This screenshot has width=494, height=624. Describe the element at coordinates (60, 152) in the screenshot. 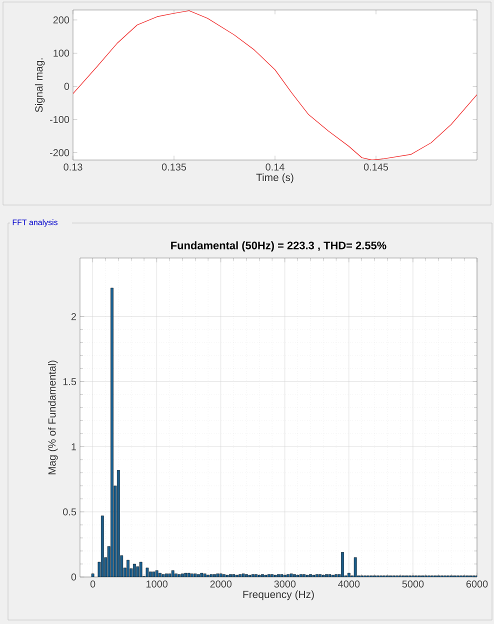

I see `y-tick-label: -200` at that location.